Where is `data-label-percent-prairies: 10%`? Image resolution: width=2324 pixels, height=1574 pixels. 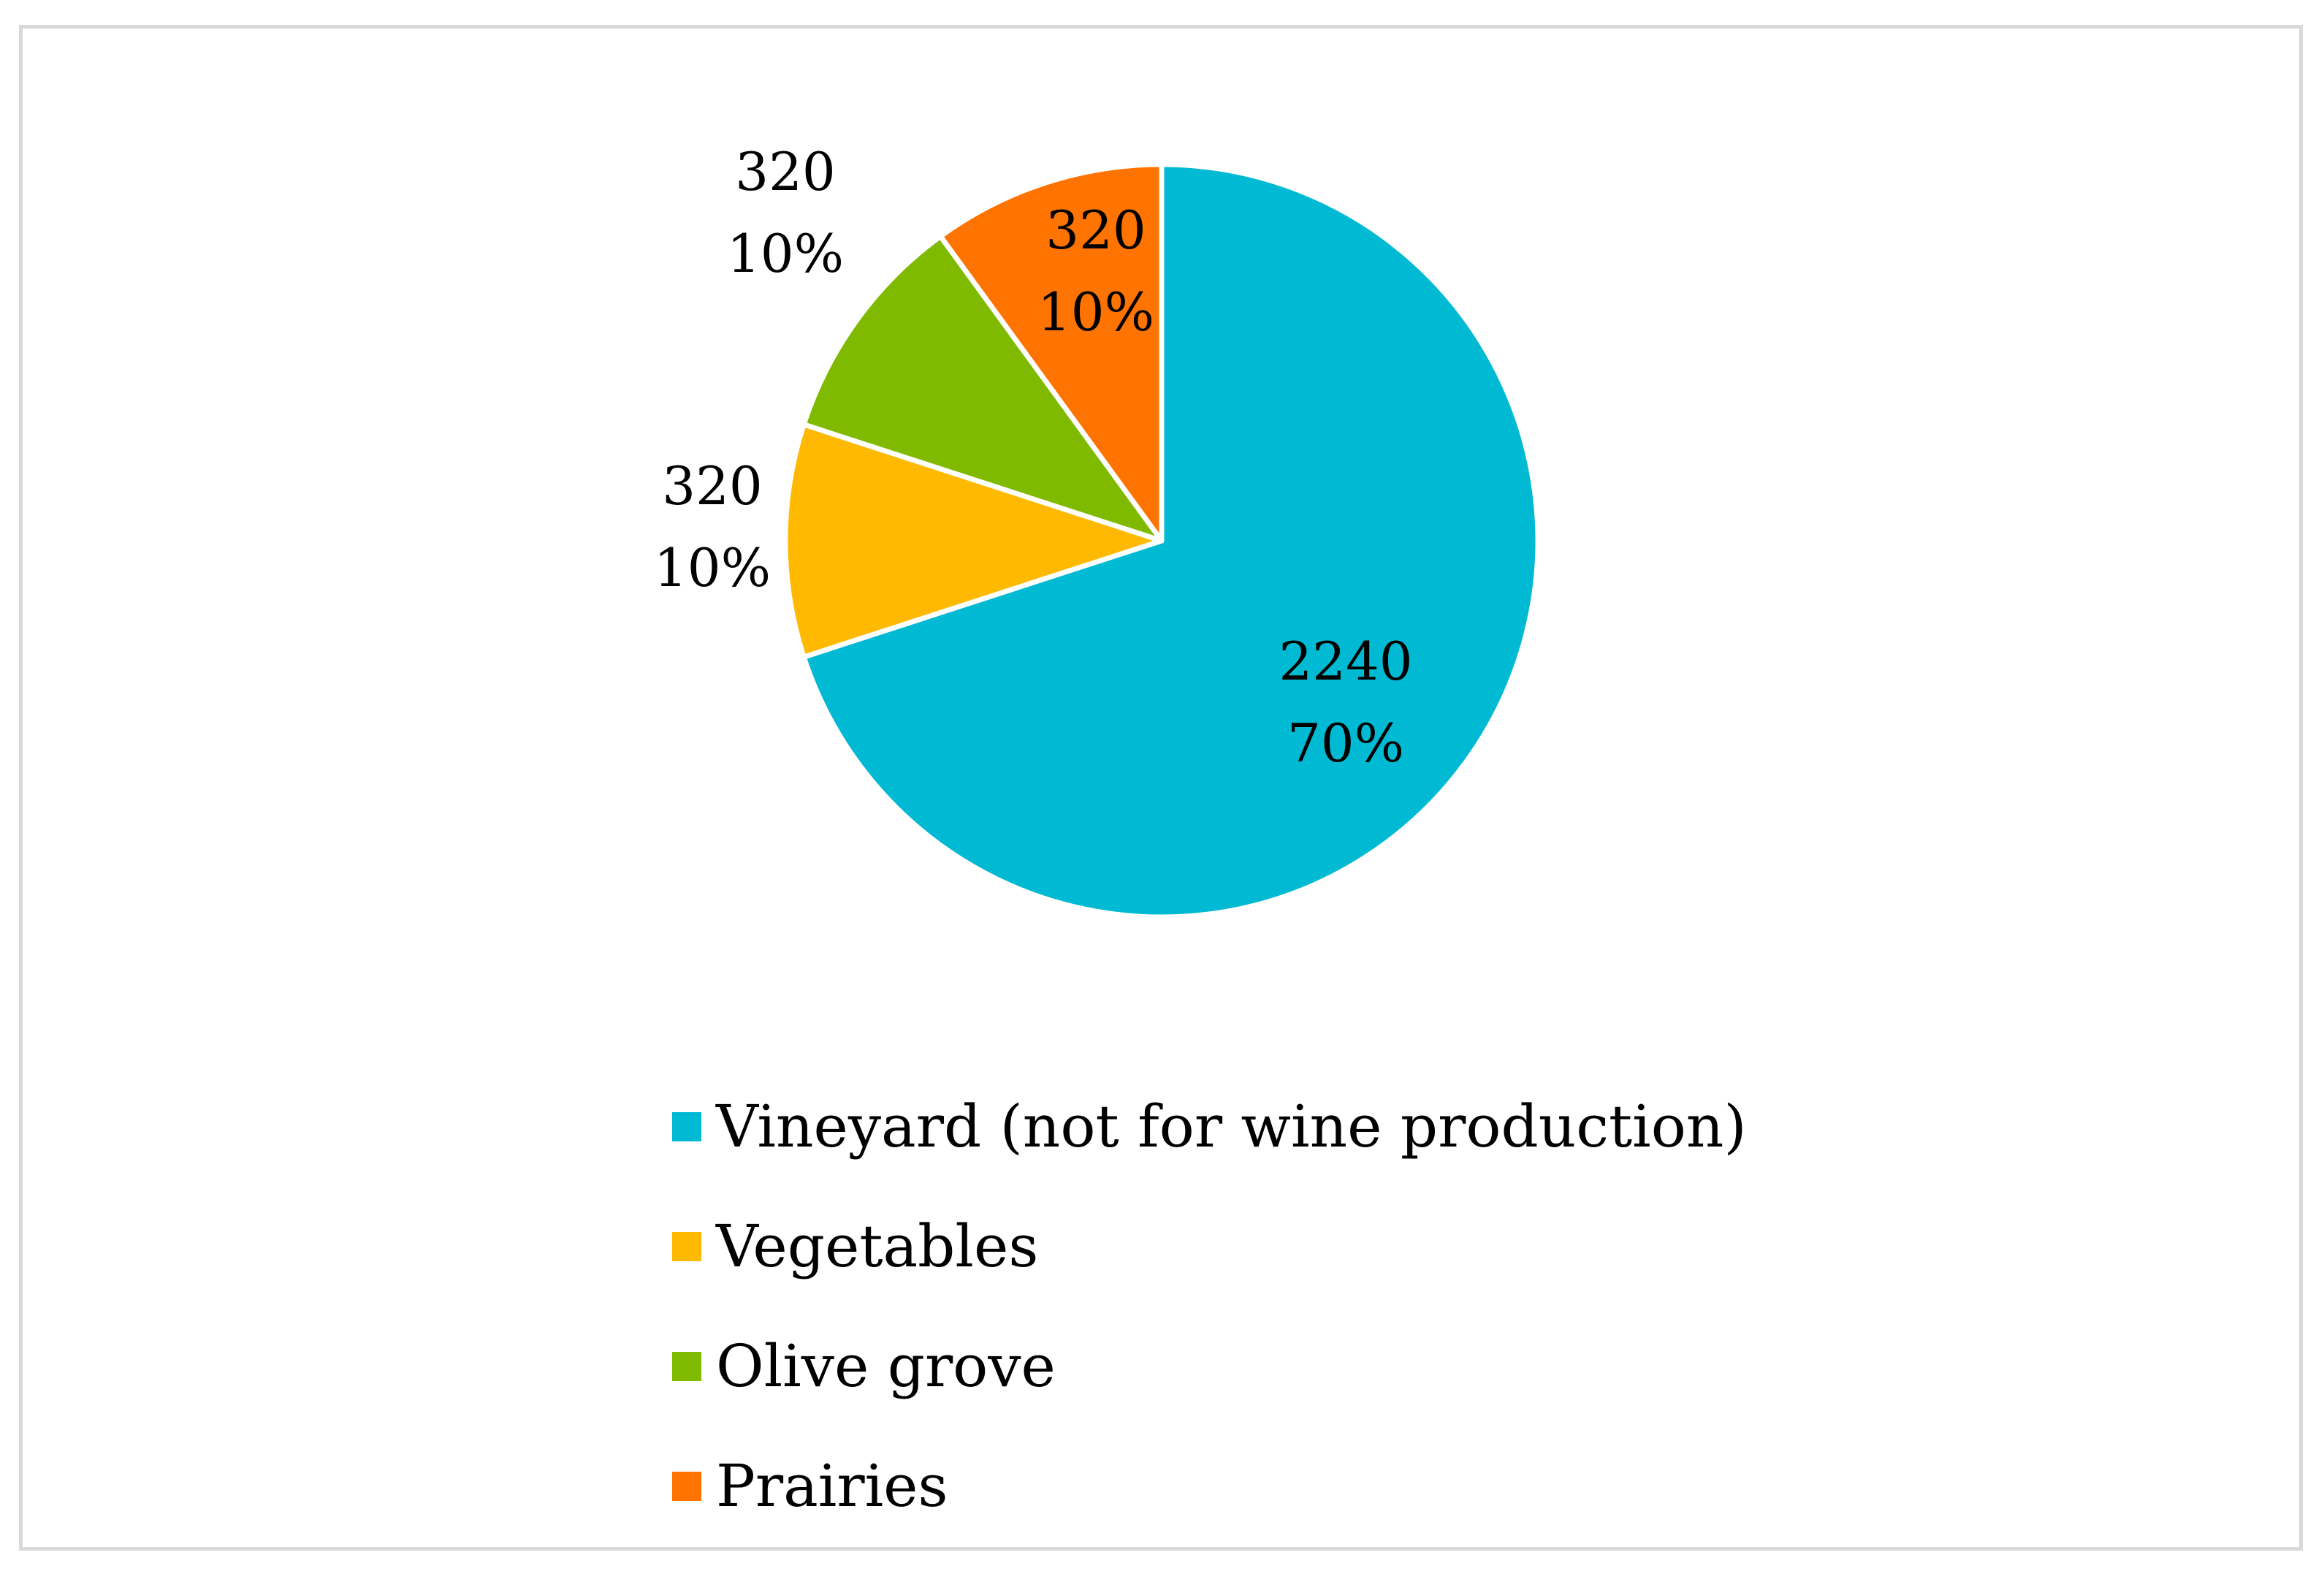
data-label-percent-prairies: 10% is located at coordinates (1095, 312).